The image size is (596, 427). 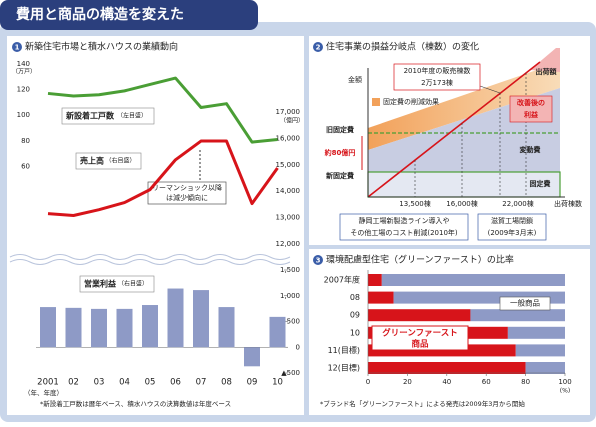 I want to click on y-tick-label: 100, so click(x=23, y=115).